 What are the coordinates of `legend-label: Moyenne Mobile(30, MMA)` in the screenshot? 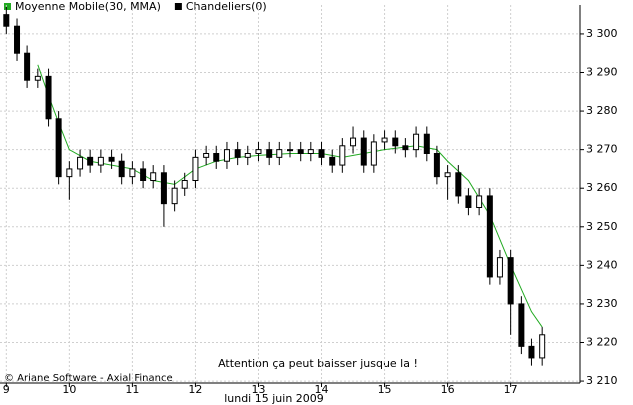 It's located at (88, 6).